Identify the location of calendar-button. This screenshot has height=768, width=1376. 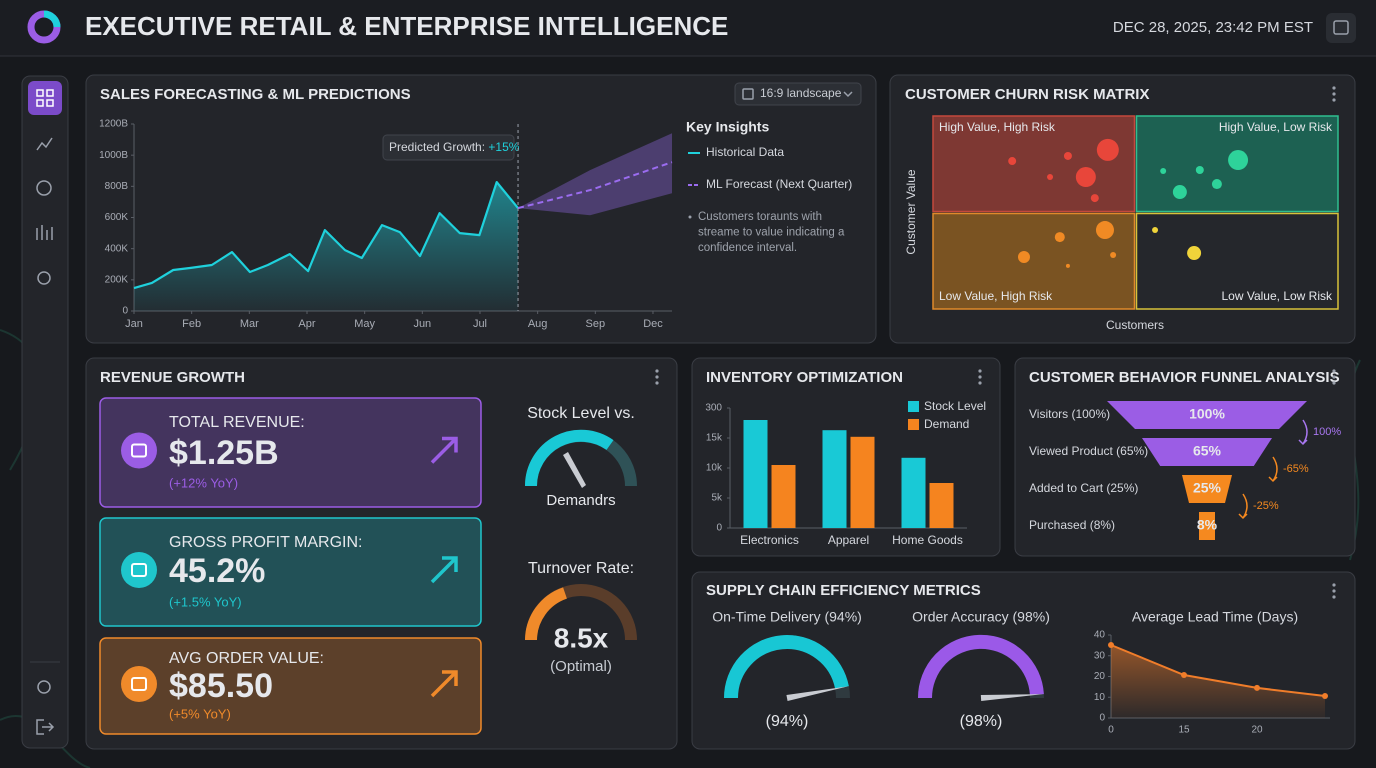
(1341, 28).